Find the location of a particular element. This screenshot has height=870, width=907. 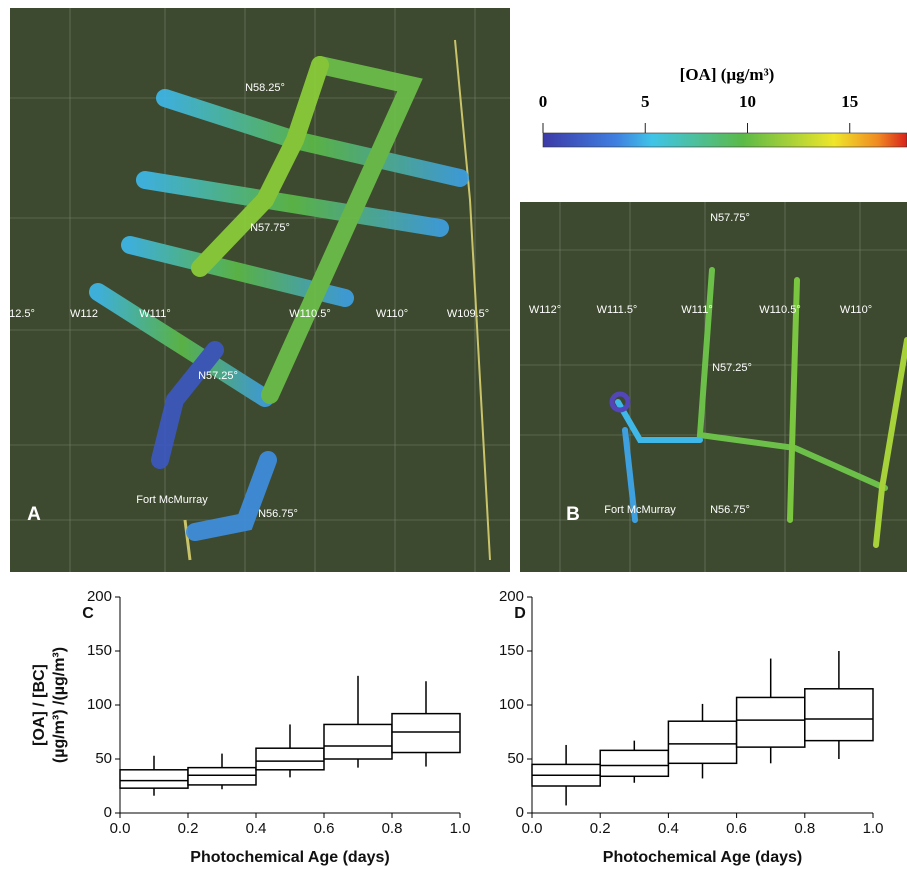

panel-letter: A is located at coordinates (34, 514).